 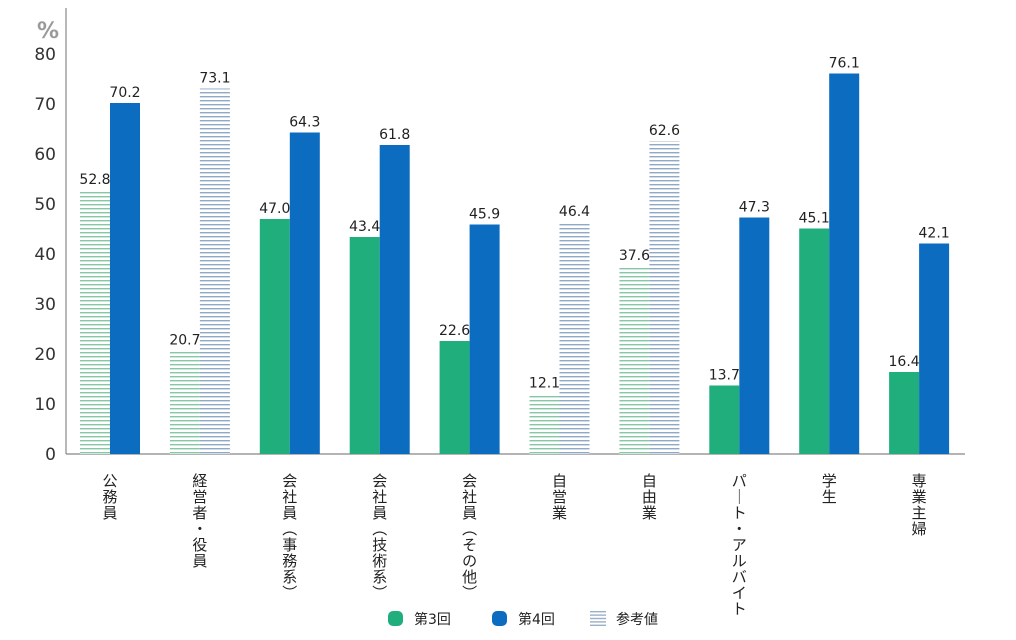 What do you see at coordinates (904, 362) in the screenshot?
I see `data-label: 16.4` at bounding box center [904, 362].